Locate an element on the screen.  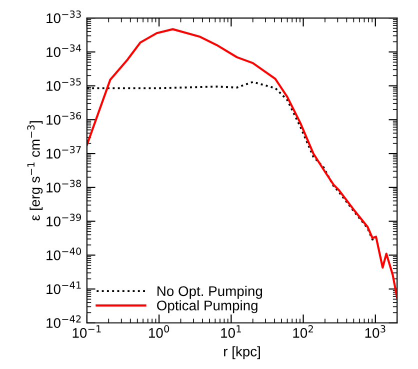
y-axis-title: ε [erg s$^{−1}$ cm$^{−3}$] is located at coordinates (35, 170).